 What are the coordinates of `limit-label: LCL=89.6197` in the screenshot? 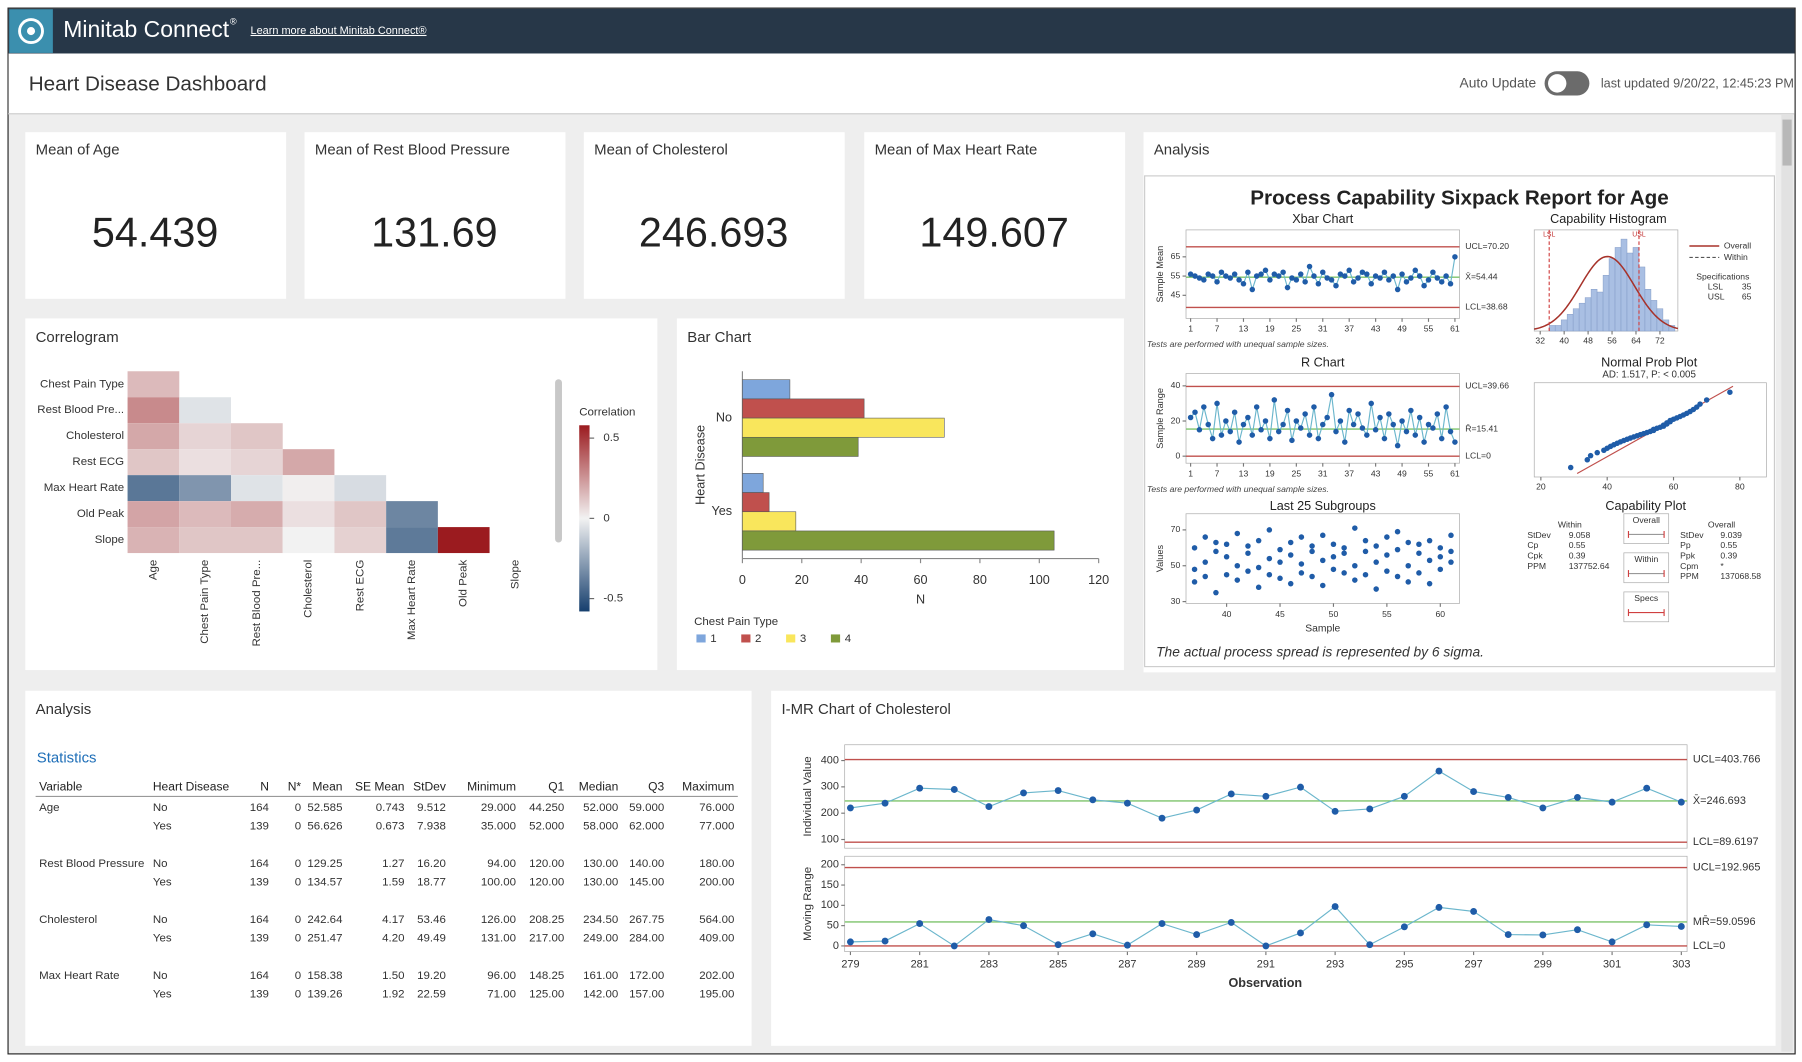 It's located at (1726, 842).